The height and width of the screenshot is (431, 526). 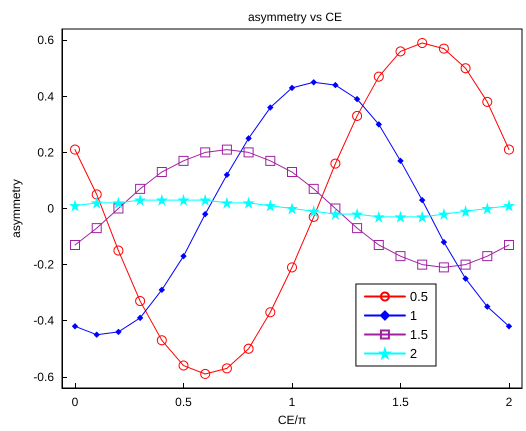 I want to click on legend-label: 2, so click(x=414, y=353).